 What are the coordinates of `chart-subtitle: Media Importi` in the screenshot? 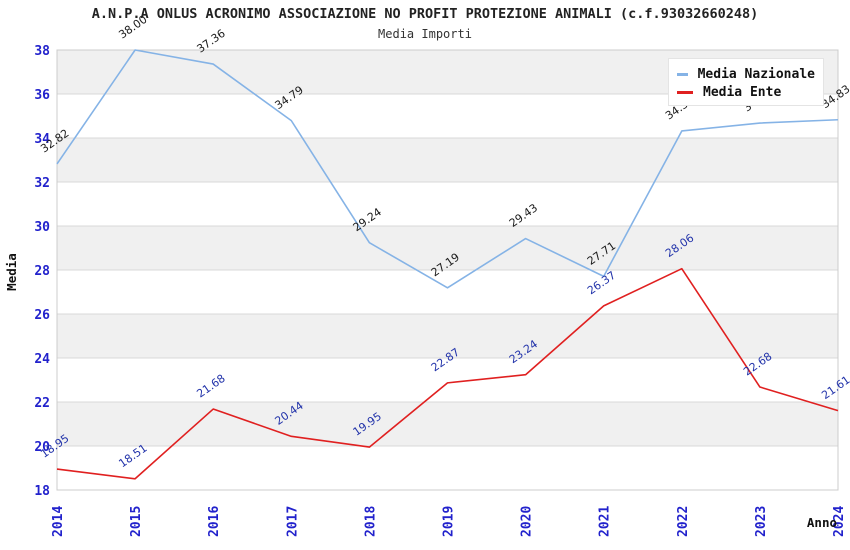 It's located at (425, 34).